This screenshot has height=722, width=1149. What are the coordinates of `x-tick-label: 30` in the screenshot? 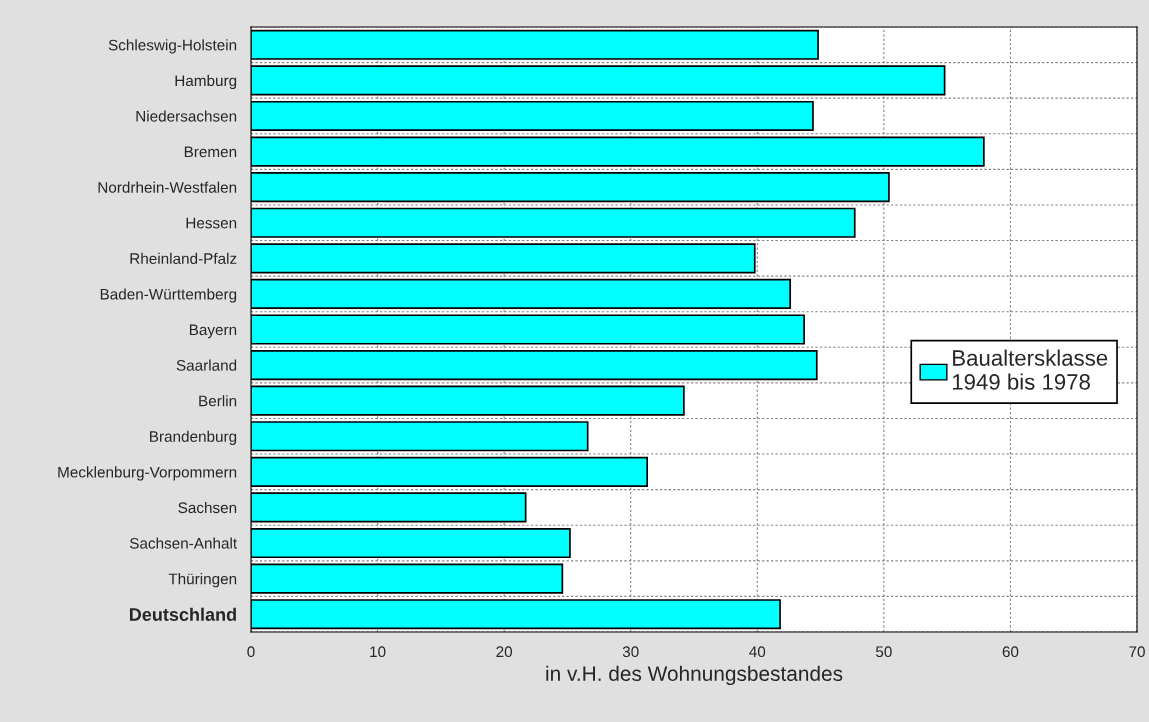 It's located at (630, 652).